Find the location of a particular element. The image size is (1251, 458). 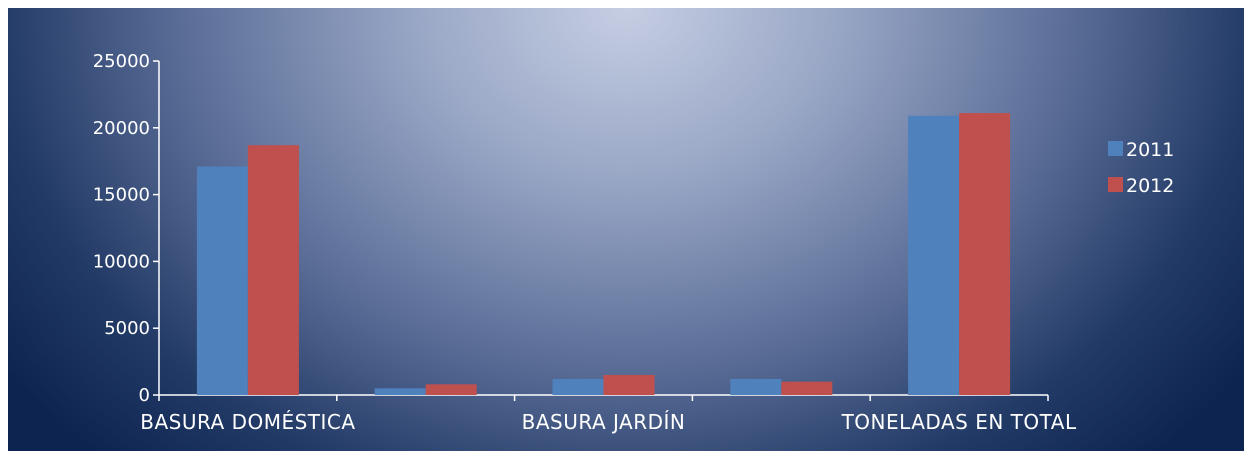

legend-label: 2012 is located at coordinates (1150, 186).